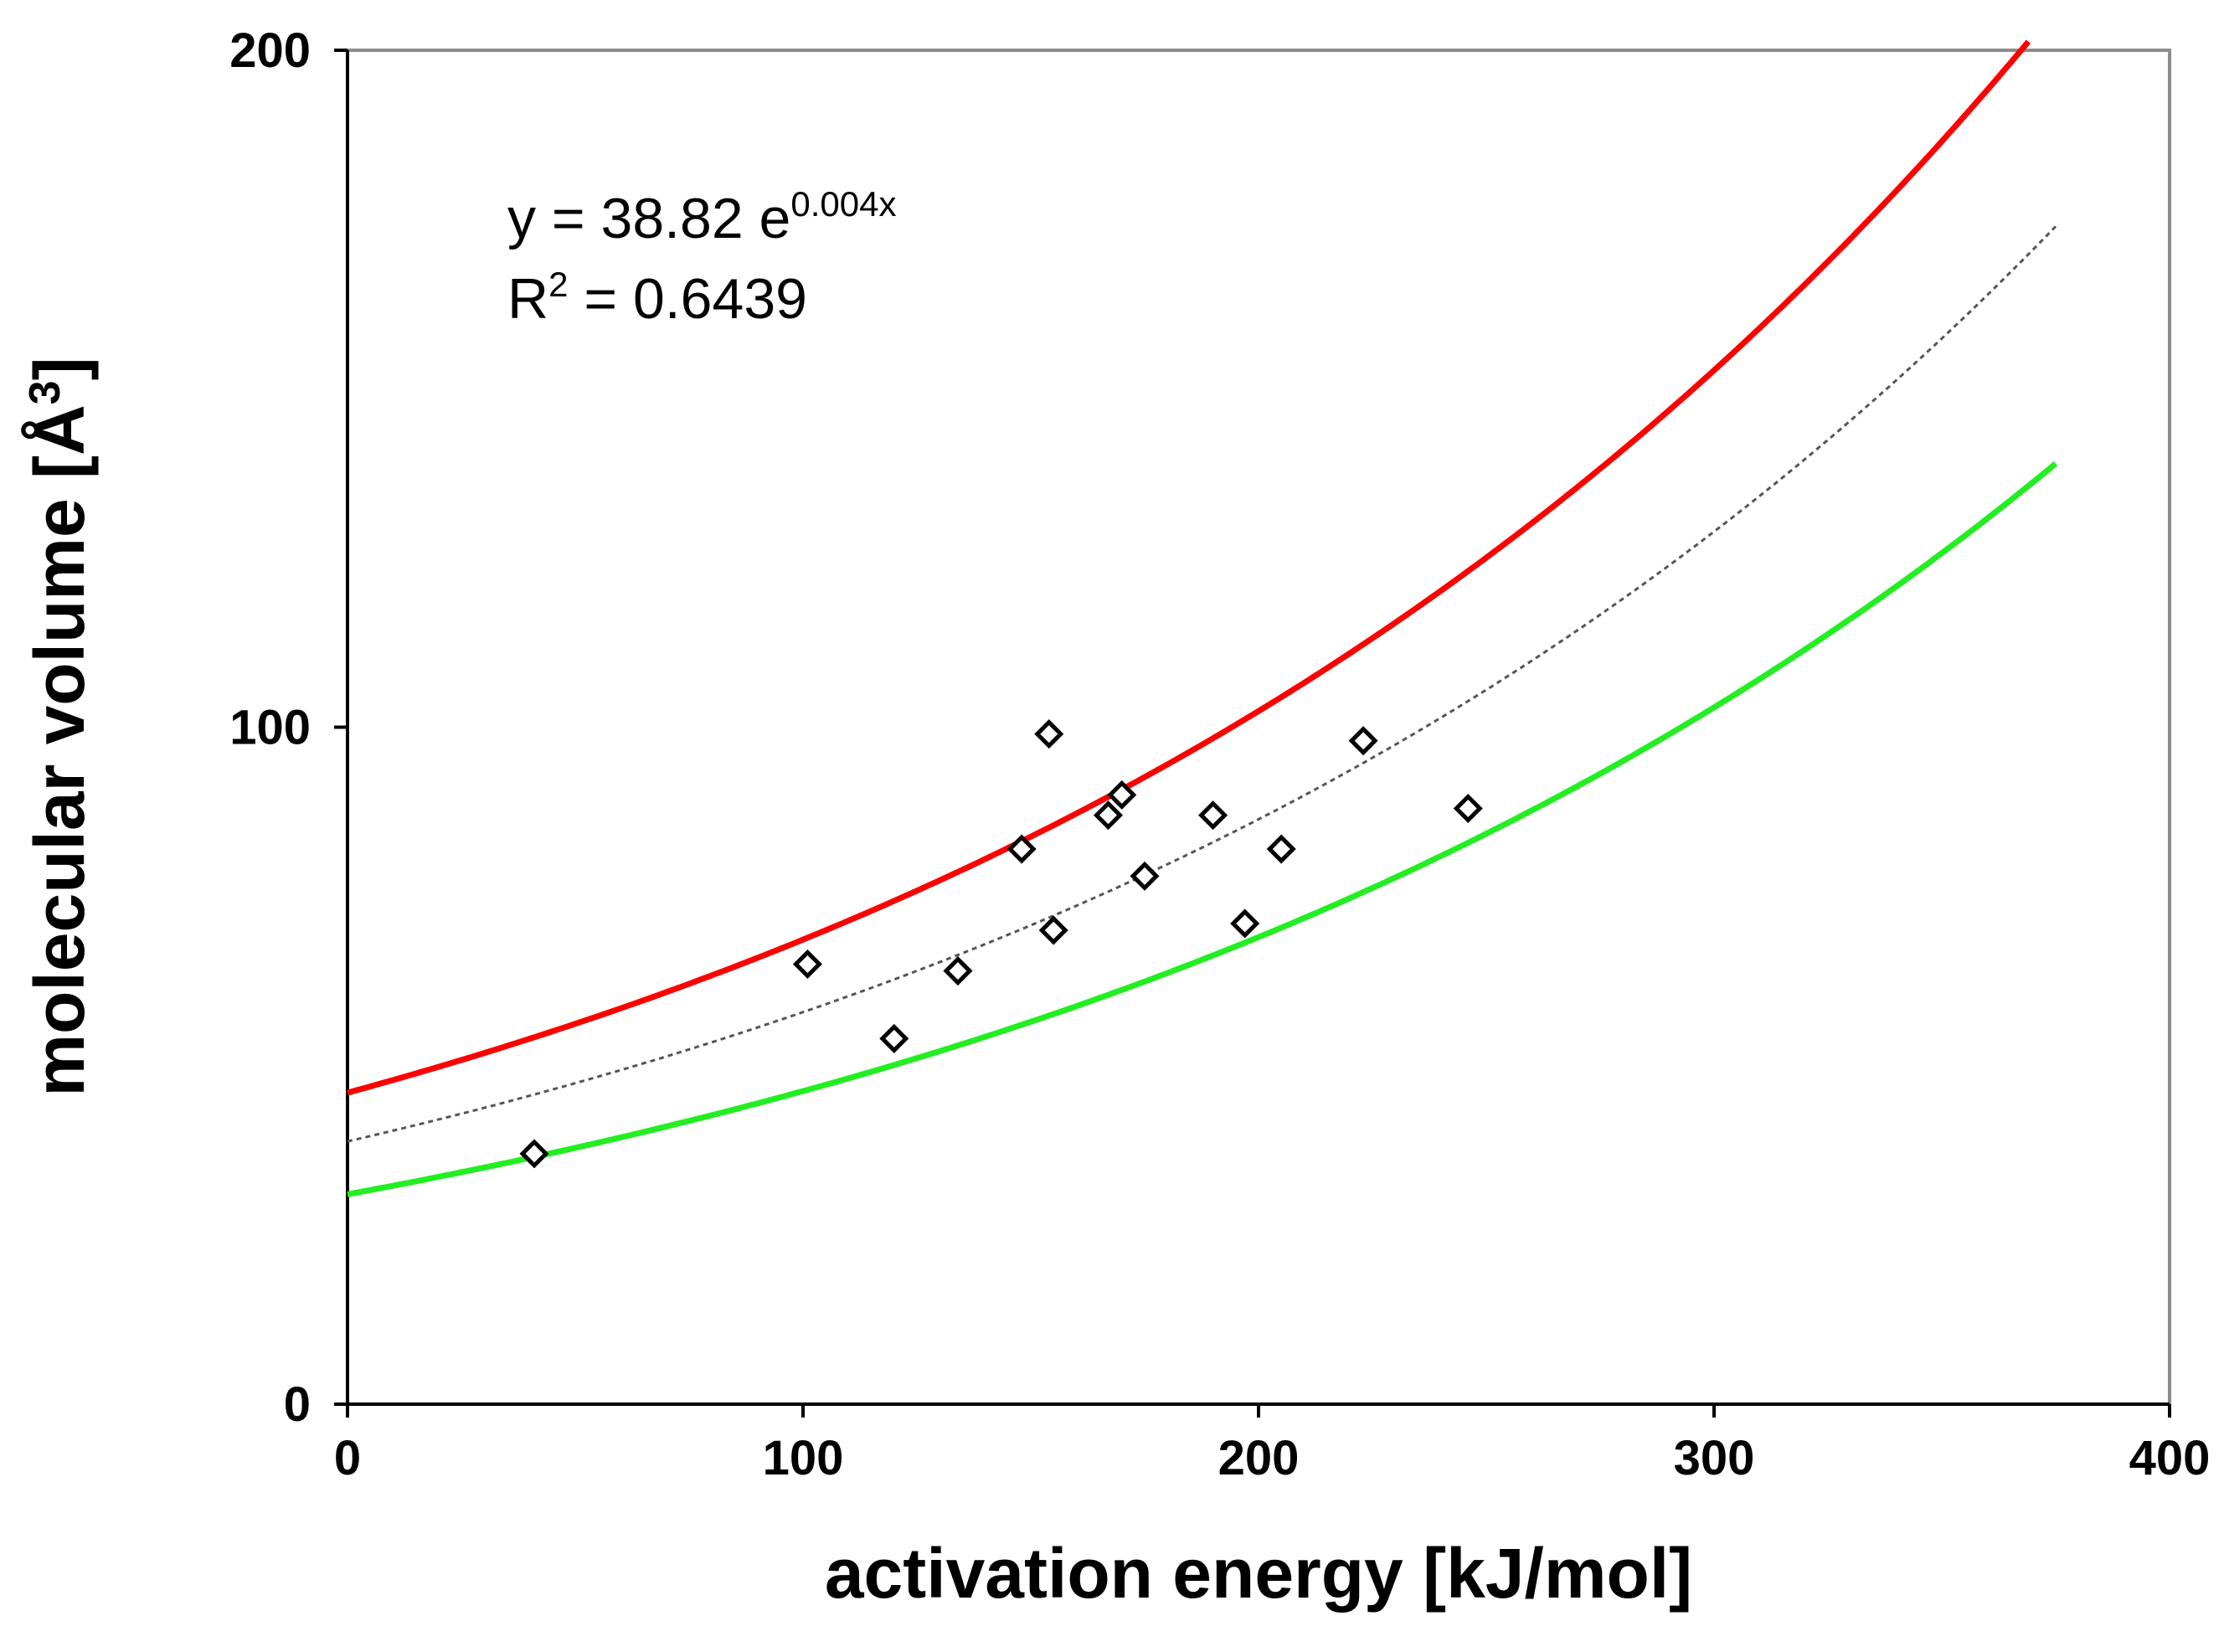  Describe the element at coordinates (1258, 1573) in the screenshot. I see `x-axis-title: activation energy [kJ/mol]` at that location.